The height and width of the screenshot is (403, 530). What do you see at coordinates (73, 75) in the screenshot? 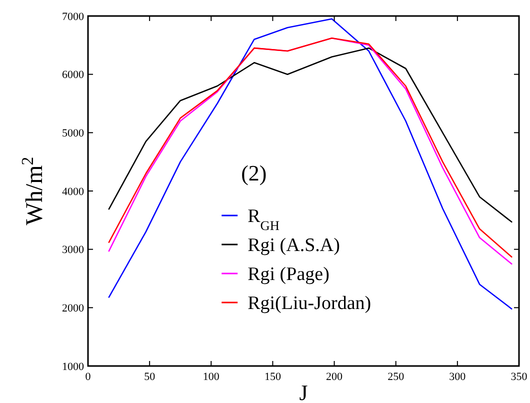
I see `y-tick-label: 6000` at bounding box center [73, 75].